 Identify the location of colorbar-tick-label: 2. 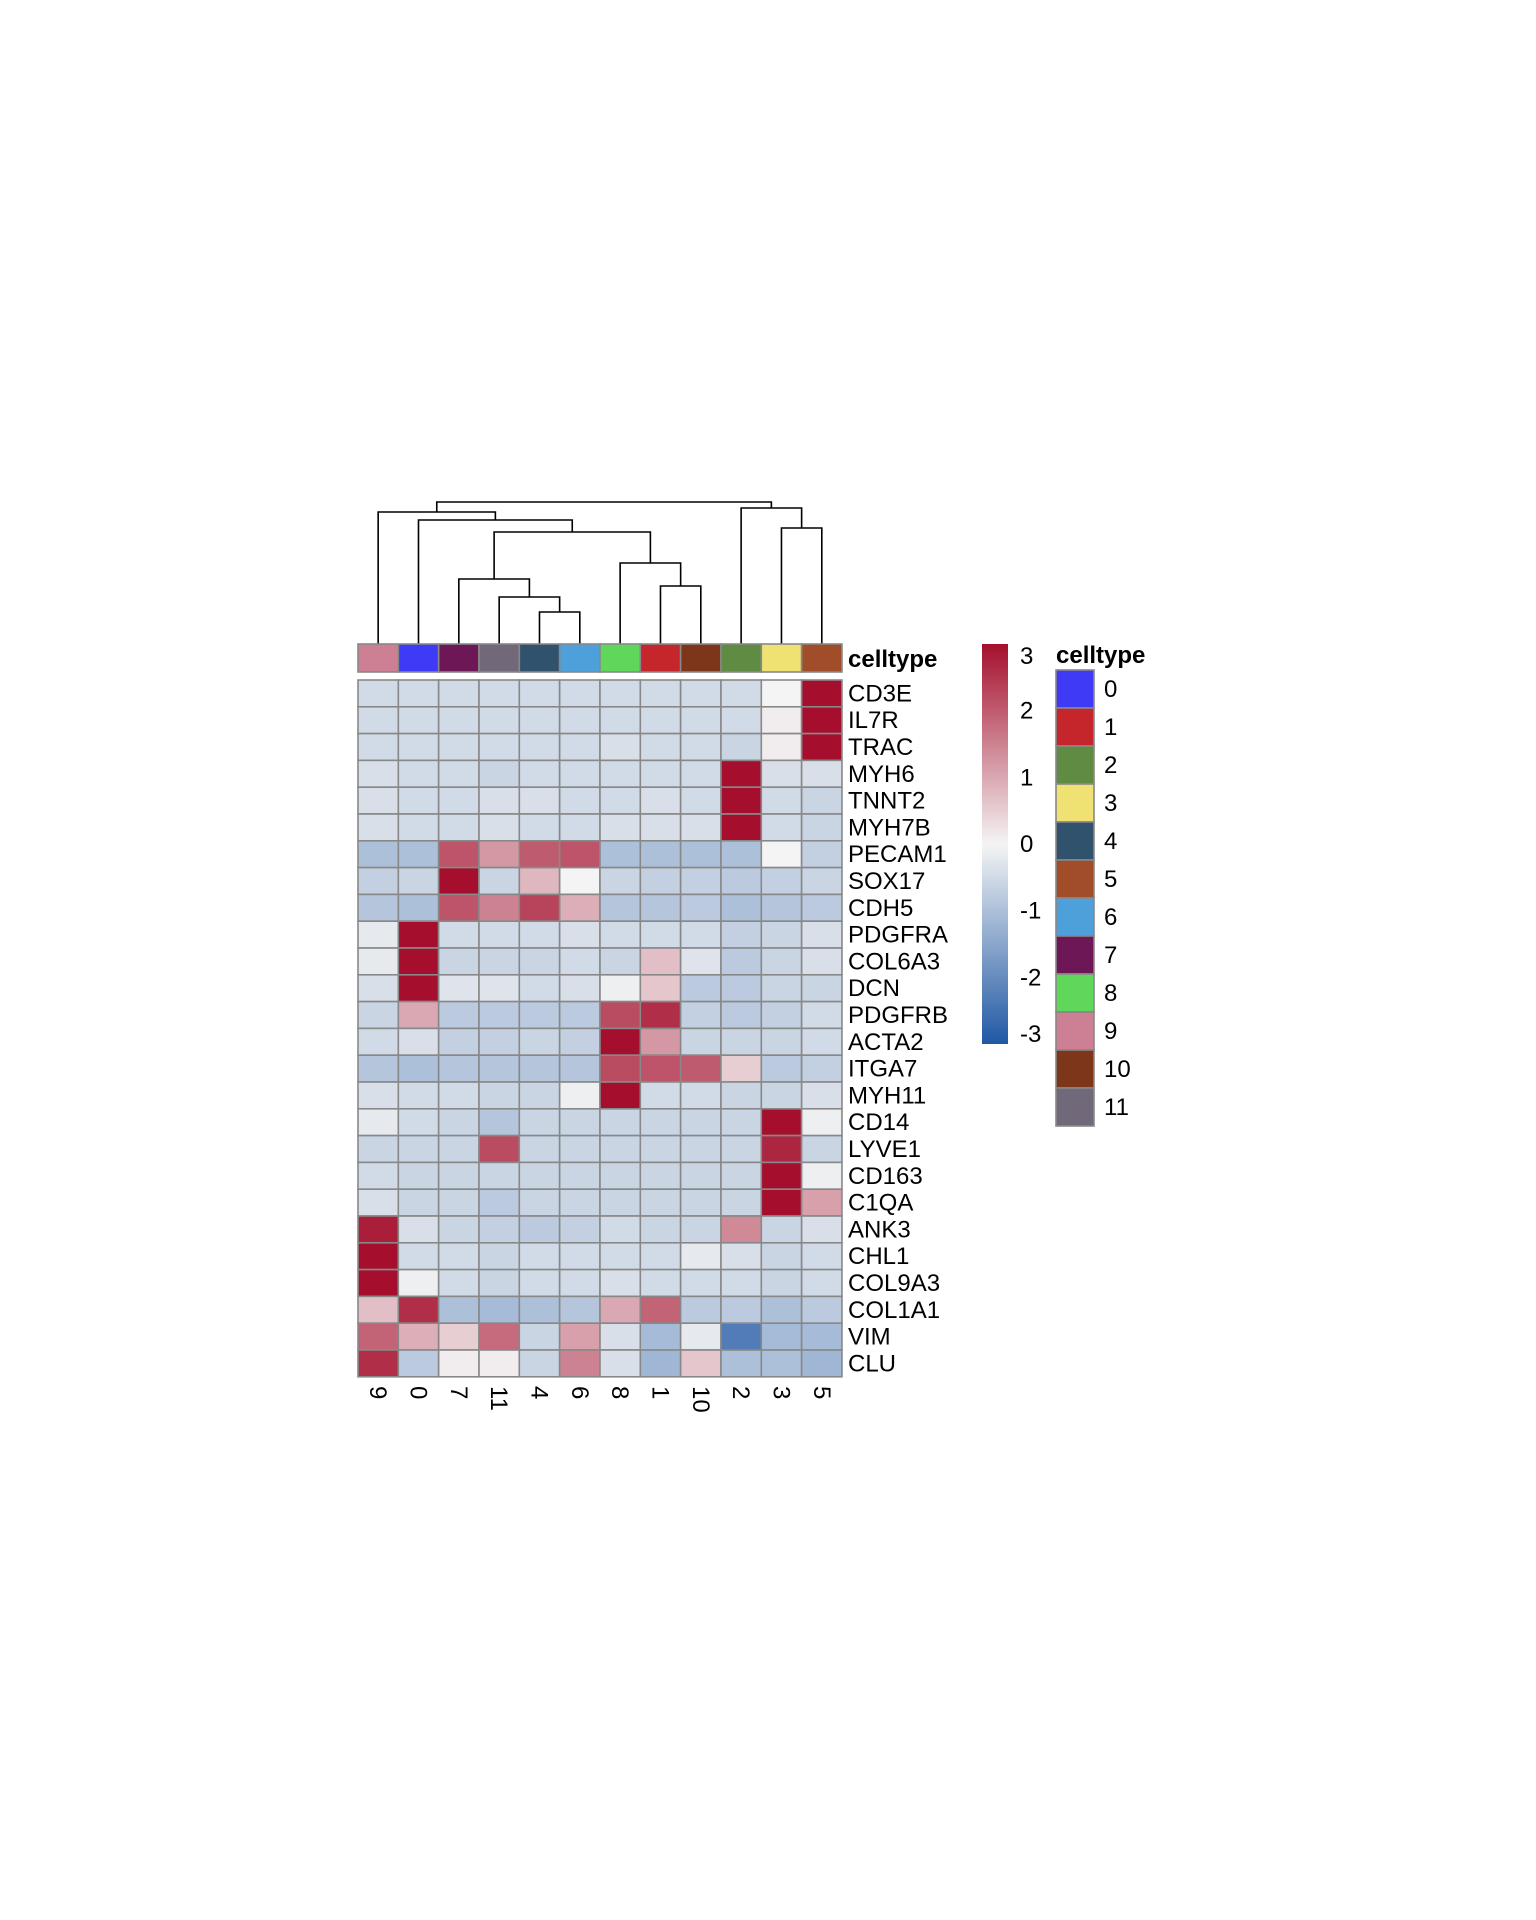
(1026, 711).